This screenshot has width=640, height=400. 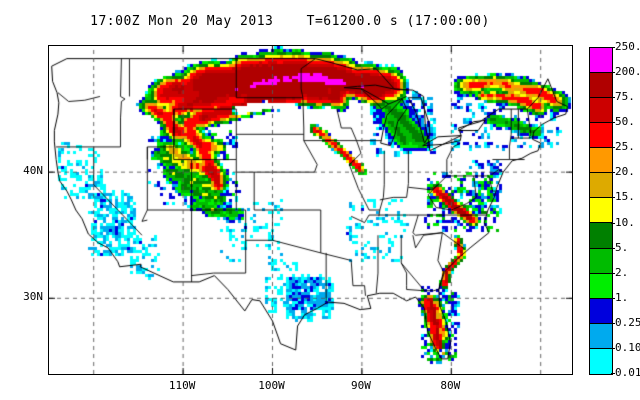 What do you see at coordinates (625, 172) in the screenshot?
I see `colorbar-label-5: 20.` at bounding box center [625, 172].